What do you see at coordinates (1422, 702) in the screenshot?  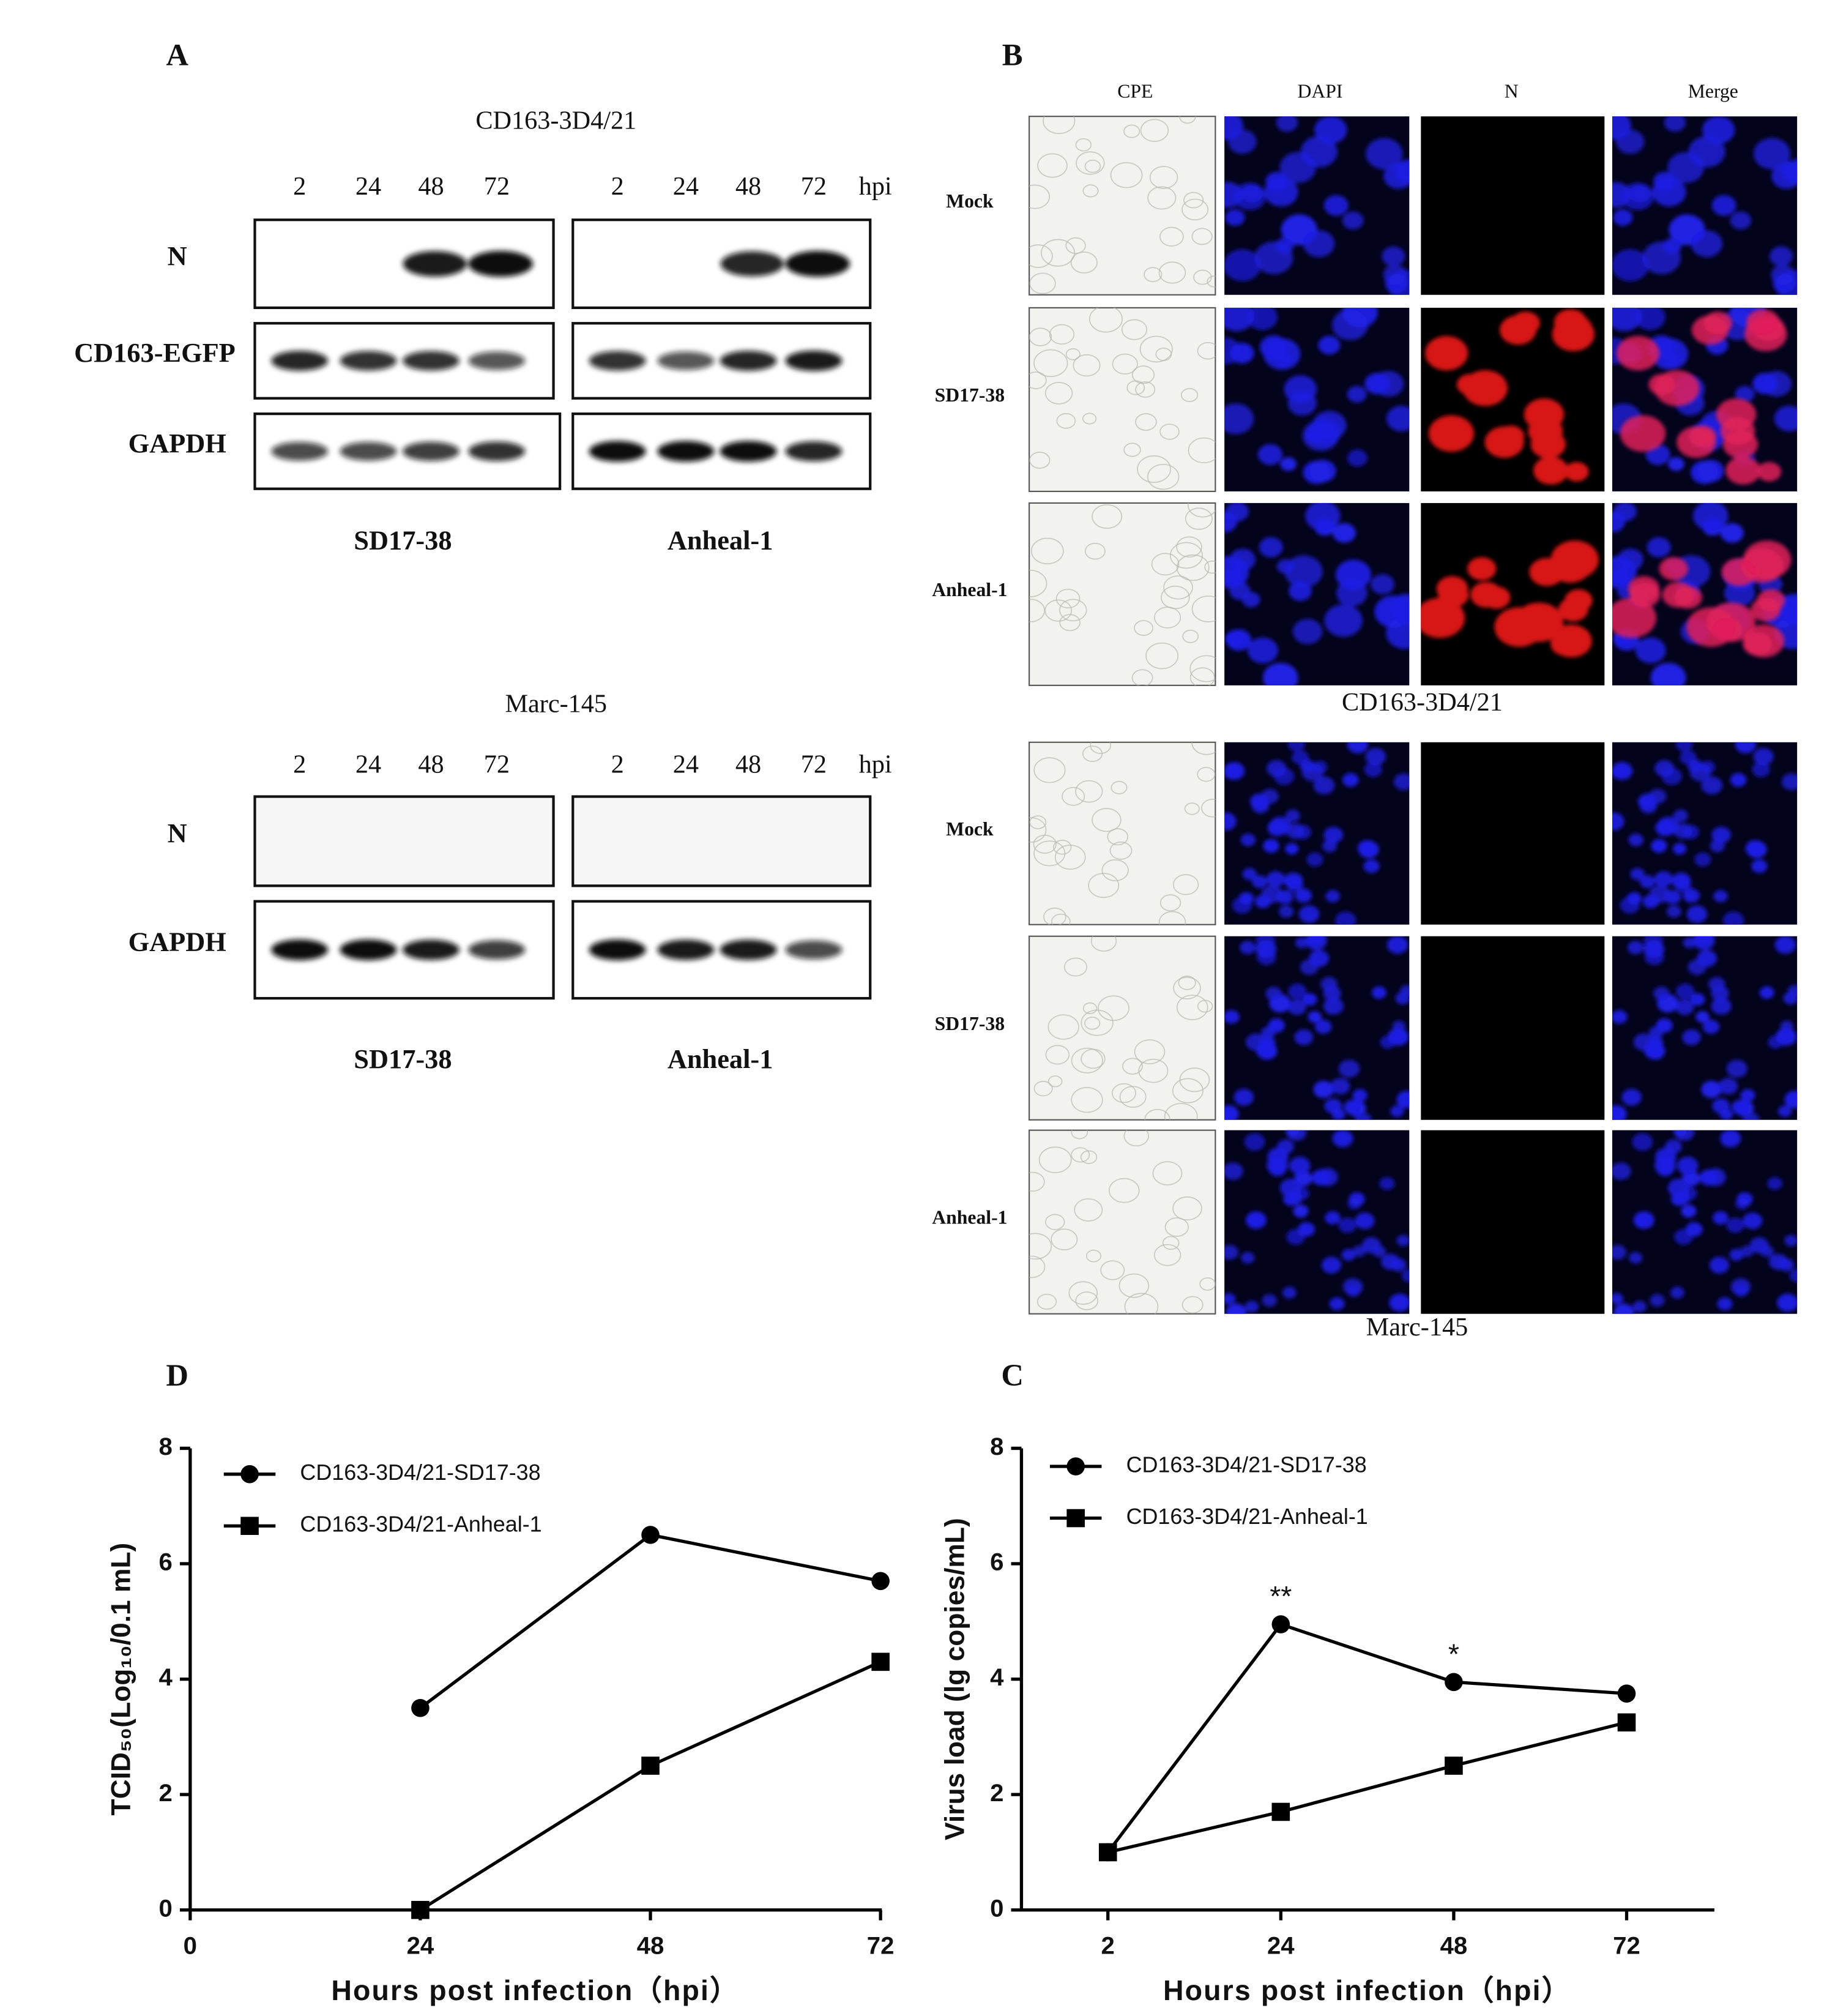 I see `group-caption: CD163-3D4/21` at bounding box center [1422, 702].